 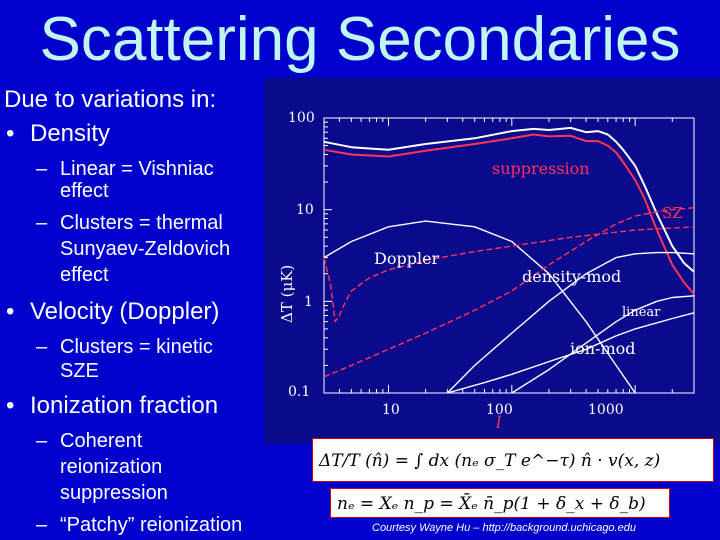 What do you see at coordinates (606, 410) in the screenshot?
I see `xtick-1000: 1000` at bounding box center [606, 410].